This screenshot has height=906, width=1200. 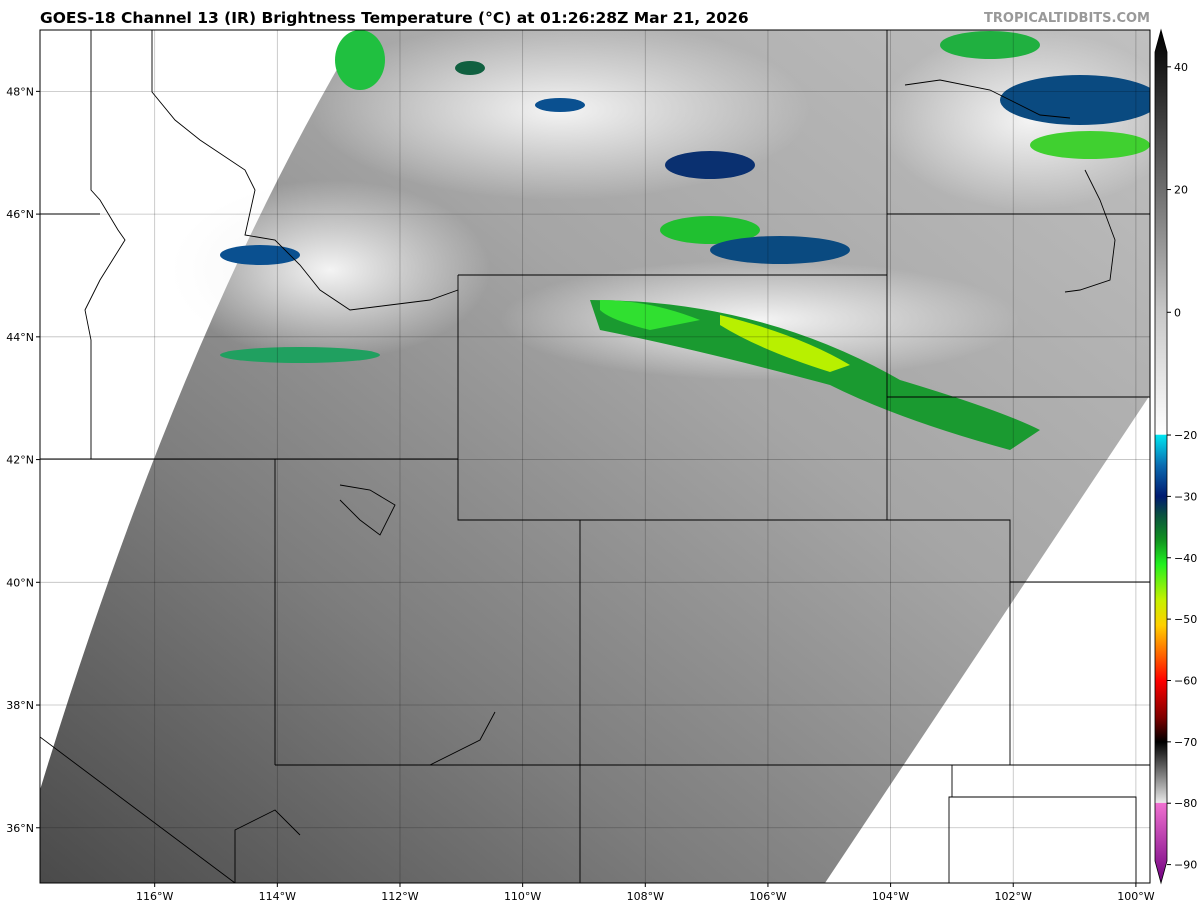 I want to click on colorbar-tick-label: −20, so click(x=1185, y=435).